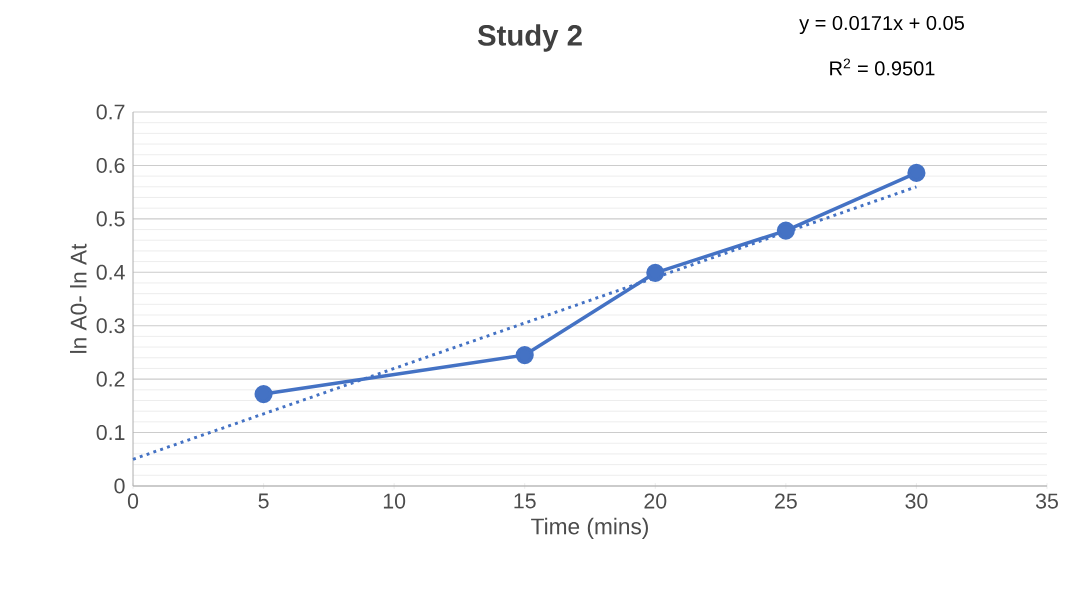 The image size is (1070, 606). I want to click on x-tick-label: 10, so click(394, 501).